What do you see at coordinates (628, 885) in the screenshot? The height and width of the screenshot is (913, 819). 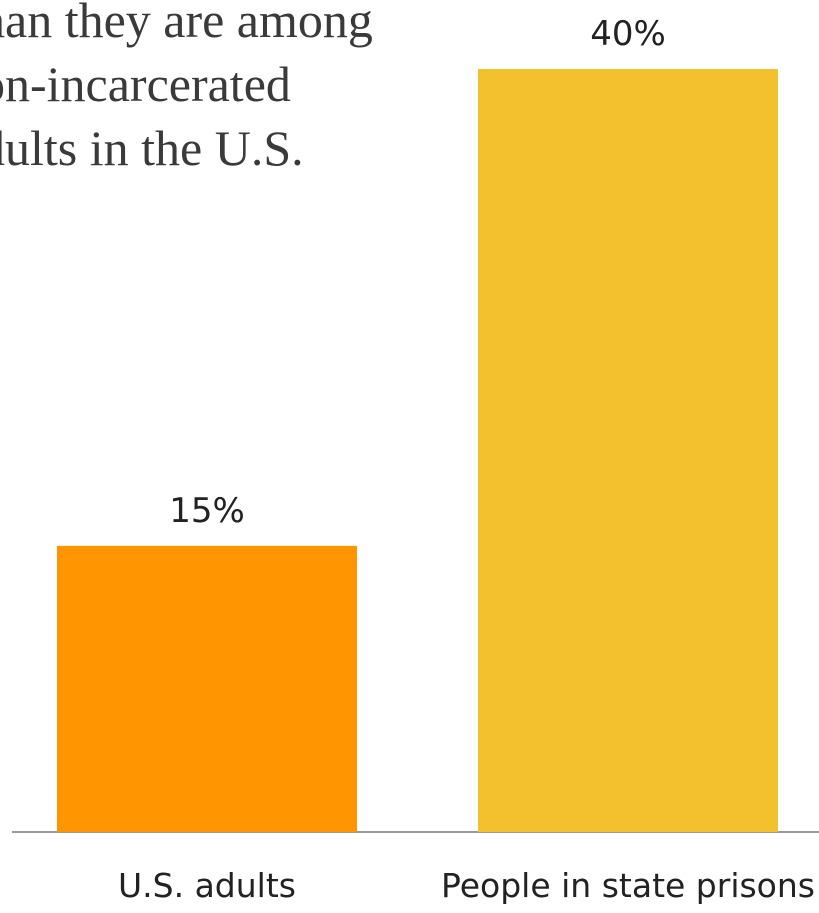 I see `category-label-1: People in state prisons` at bounding box center [628, 885].